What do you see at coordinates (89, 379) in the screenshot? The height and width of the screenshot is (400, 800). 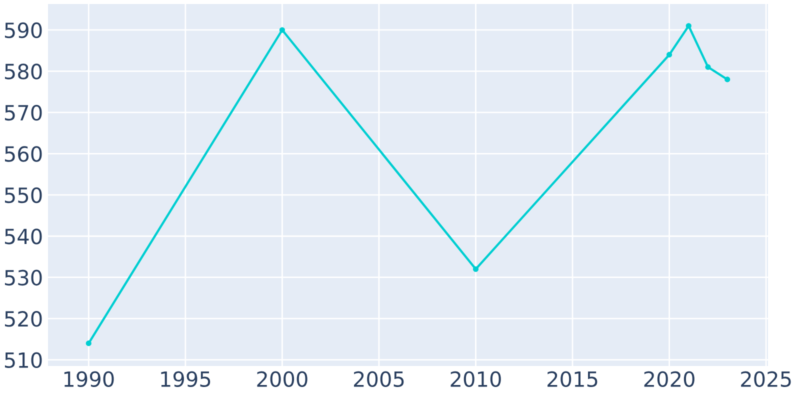 I see `x-tick-label: 1990` at bounding box center [89, 379].